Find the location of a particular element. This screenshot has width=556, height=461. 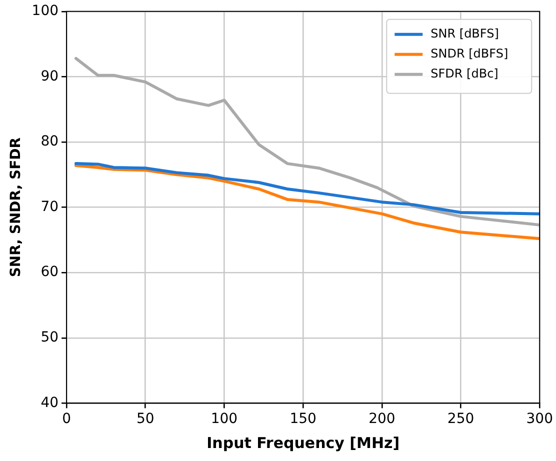

x-axis-title: Input Frequency [MHz] is located at coordinates (303, 443).